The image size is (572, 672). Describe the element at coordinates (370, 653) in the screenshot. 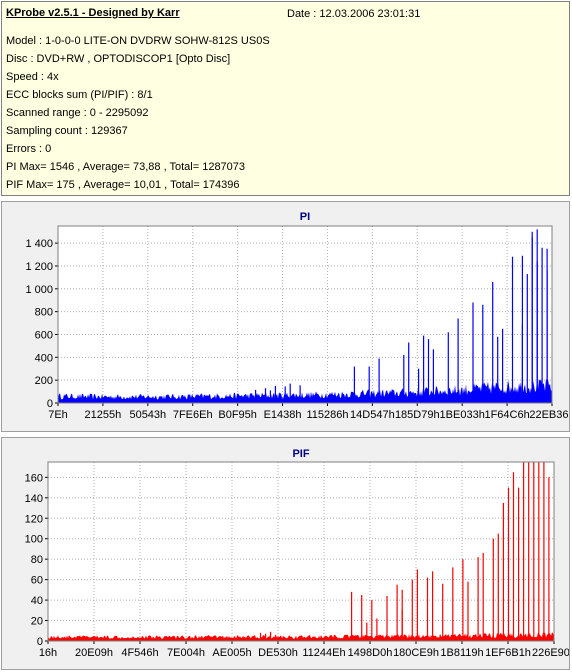

I see `x-tick-label: 1498D0h` at that location.